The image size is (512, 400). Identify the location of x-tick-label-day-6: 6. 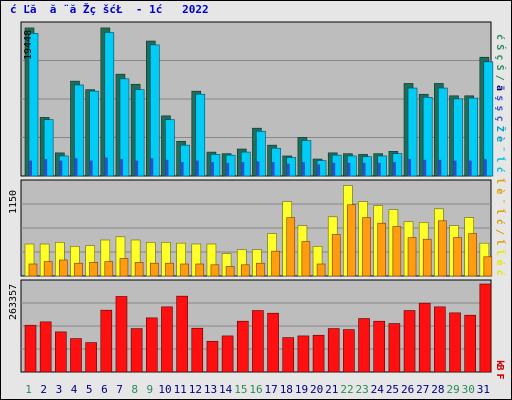
(104, 389).